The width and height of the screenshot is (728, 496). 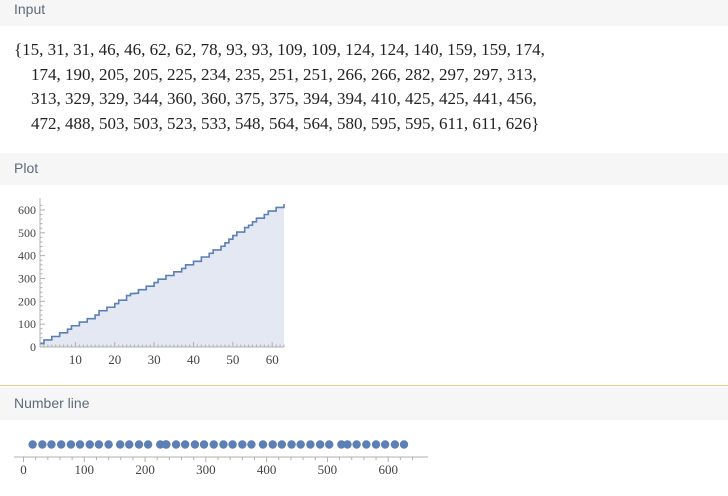 I want to click on plot-x-tick-label: 10, so click(x=75, y=359).